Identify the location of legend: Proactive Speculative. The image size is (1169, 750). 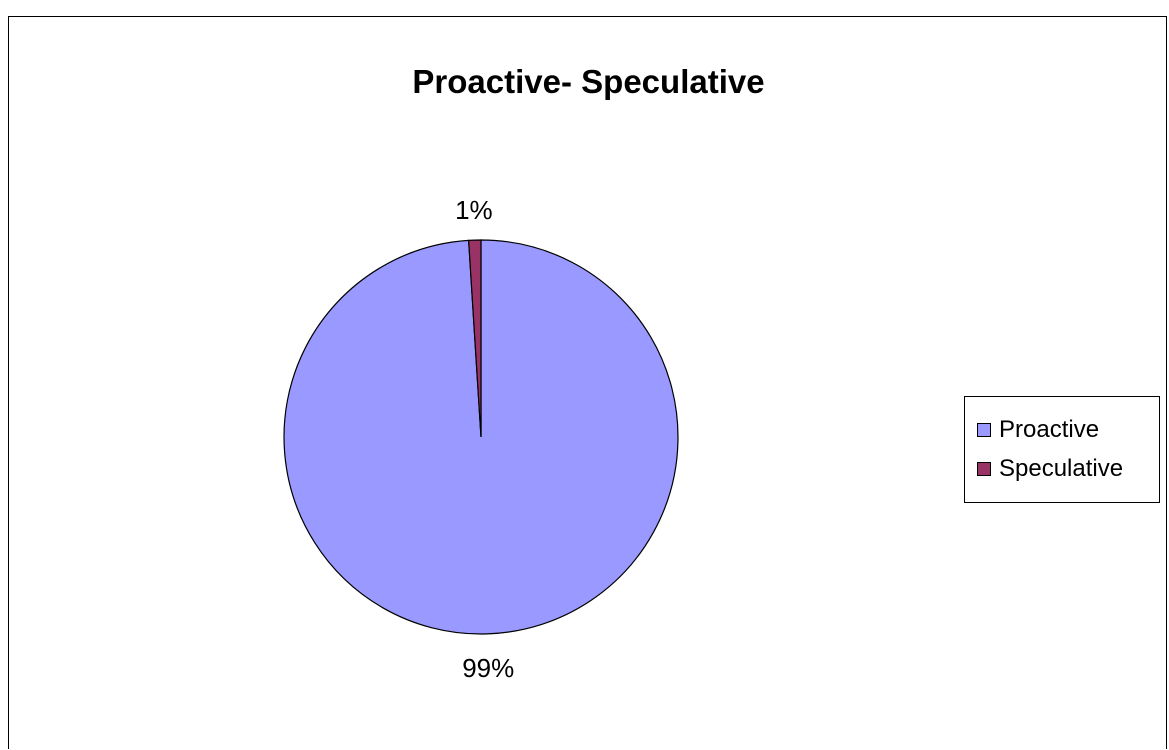
(1062, 449).